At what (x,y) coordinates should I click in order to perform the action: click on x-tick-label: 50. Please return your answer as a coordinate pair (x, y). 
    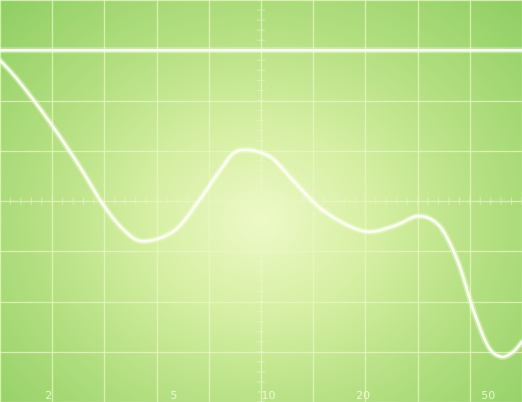
    Looking at the image, I should click on (488, 395).